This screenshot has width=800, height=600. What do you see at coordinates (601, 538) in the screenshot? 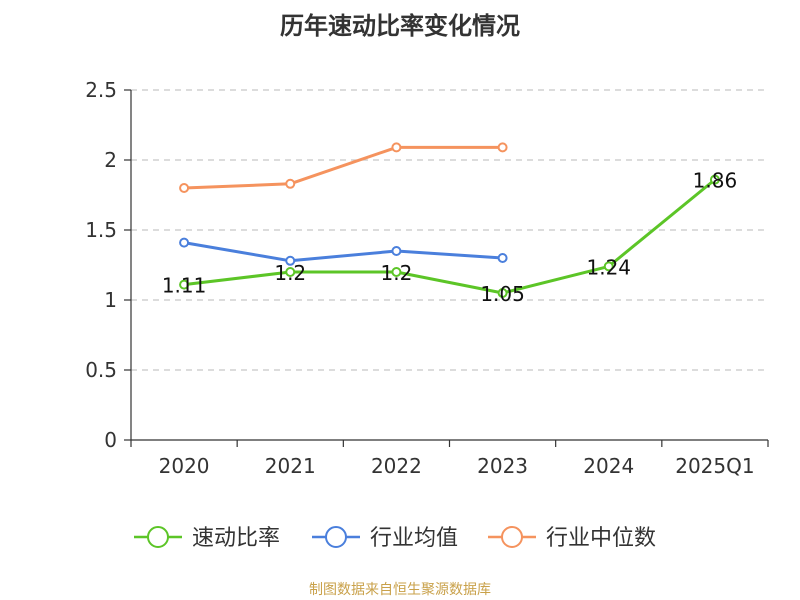
I see `legend-label: 行业中位数` at bounding box center [601, 538].